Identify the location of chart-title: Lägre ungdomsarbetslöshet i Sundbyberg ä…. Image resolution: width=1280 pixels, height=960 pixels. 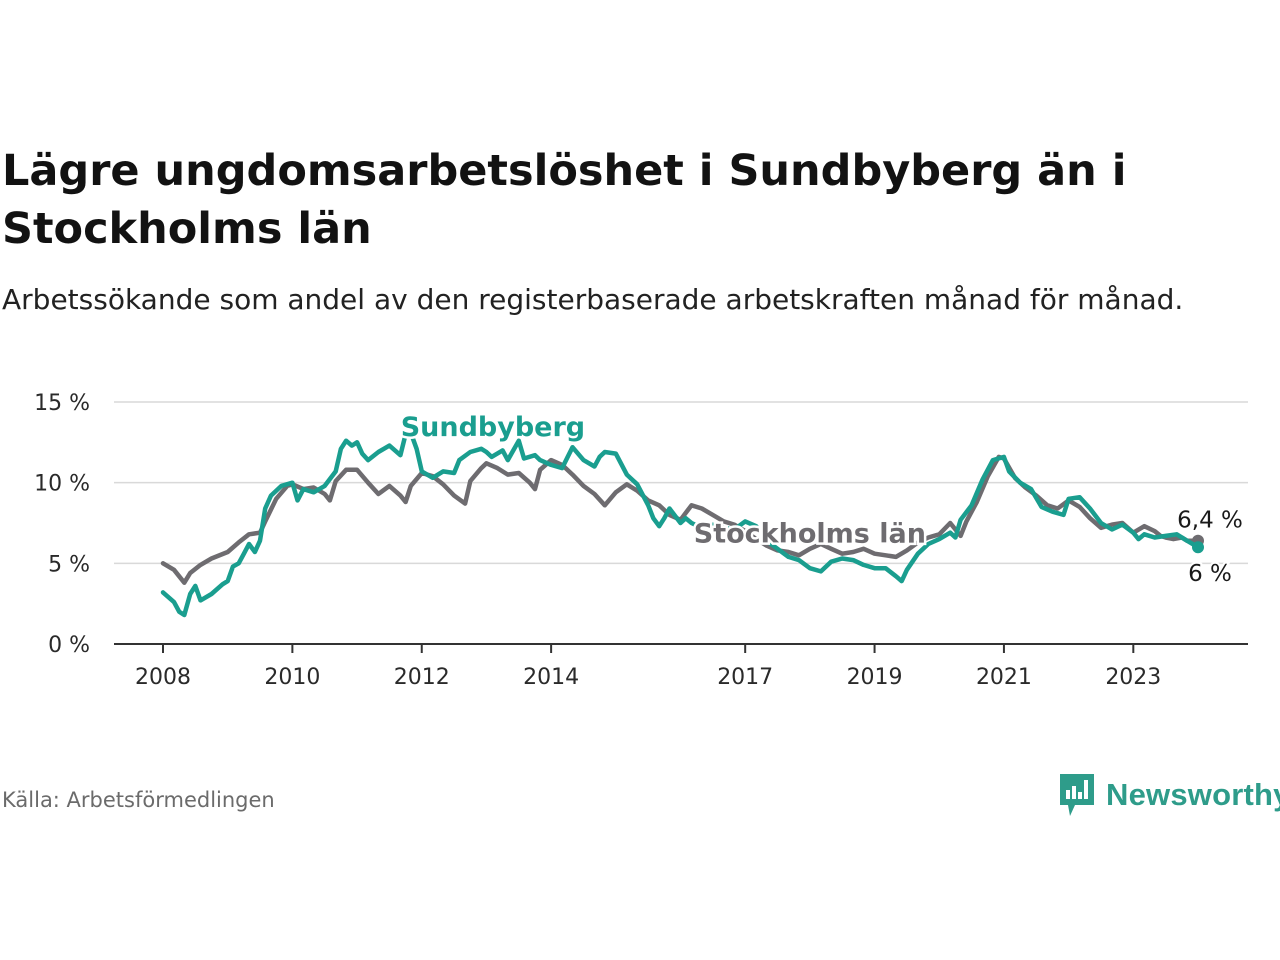
(564, 200).